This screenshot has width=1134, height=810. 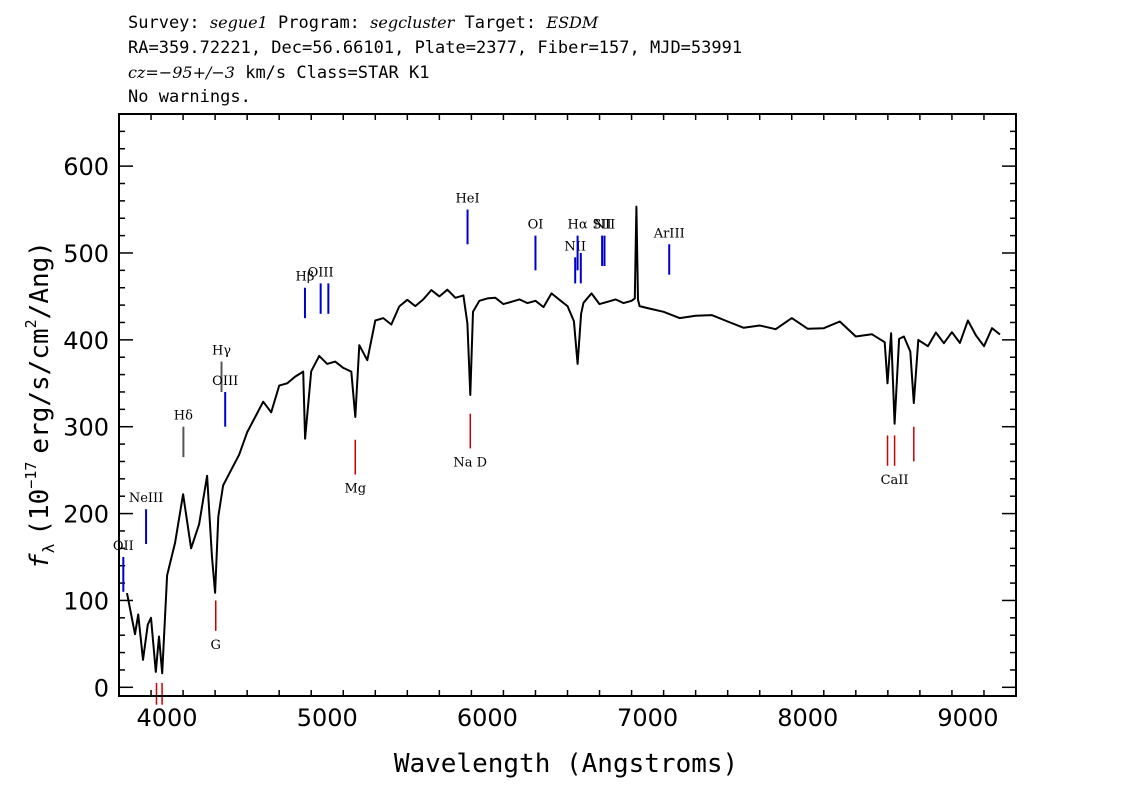 What do you see at coordinates (578, 225) in the screenshot?
I see `emission-line-label: Hα` at bounding box center [578, 225].